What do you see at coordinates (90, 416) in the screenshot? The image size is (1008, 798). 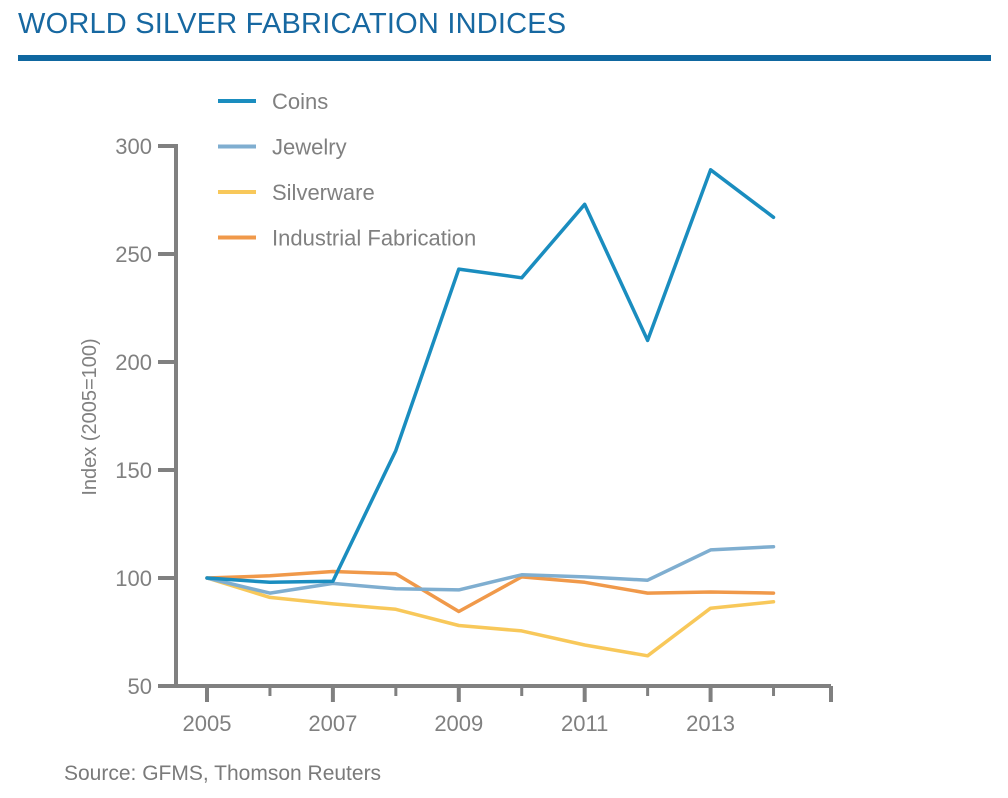 I see `y-axis-title: Index (2005=100)` at bounding box center [90, 416].